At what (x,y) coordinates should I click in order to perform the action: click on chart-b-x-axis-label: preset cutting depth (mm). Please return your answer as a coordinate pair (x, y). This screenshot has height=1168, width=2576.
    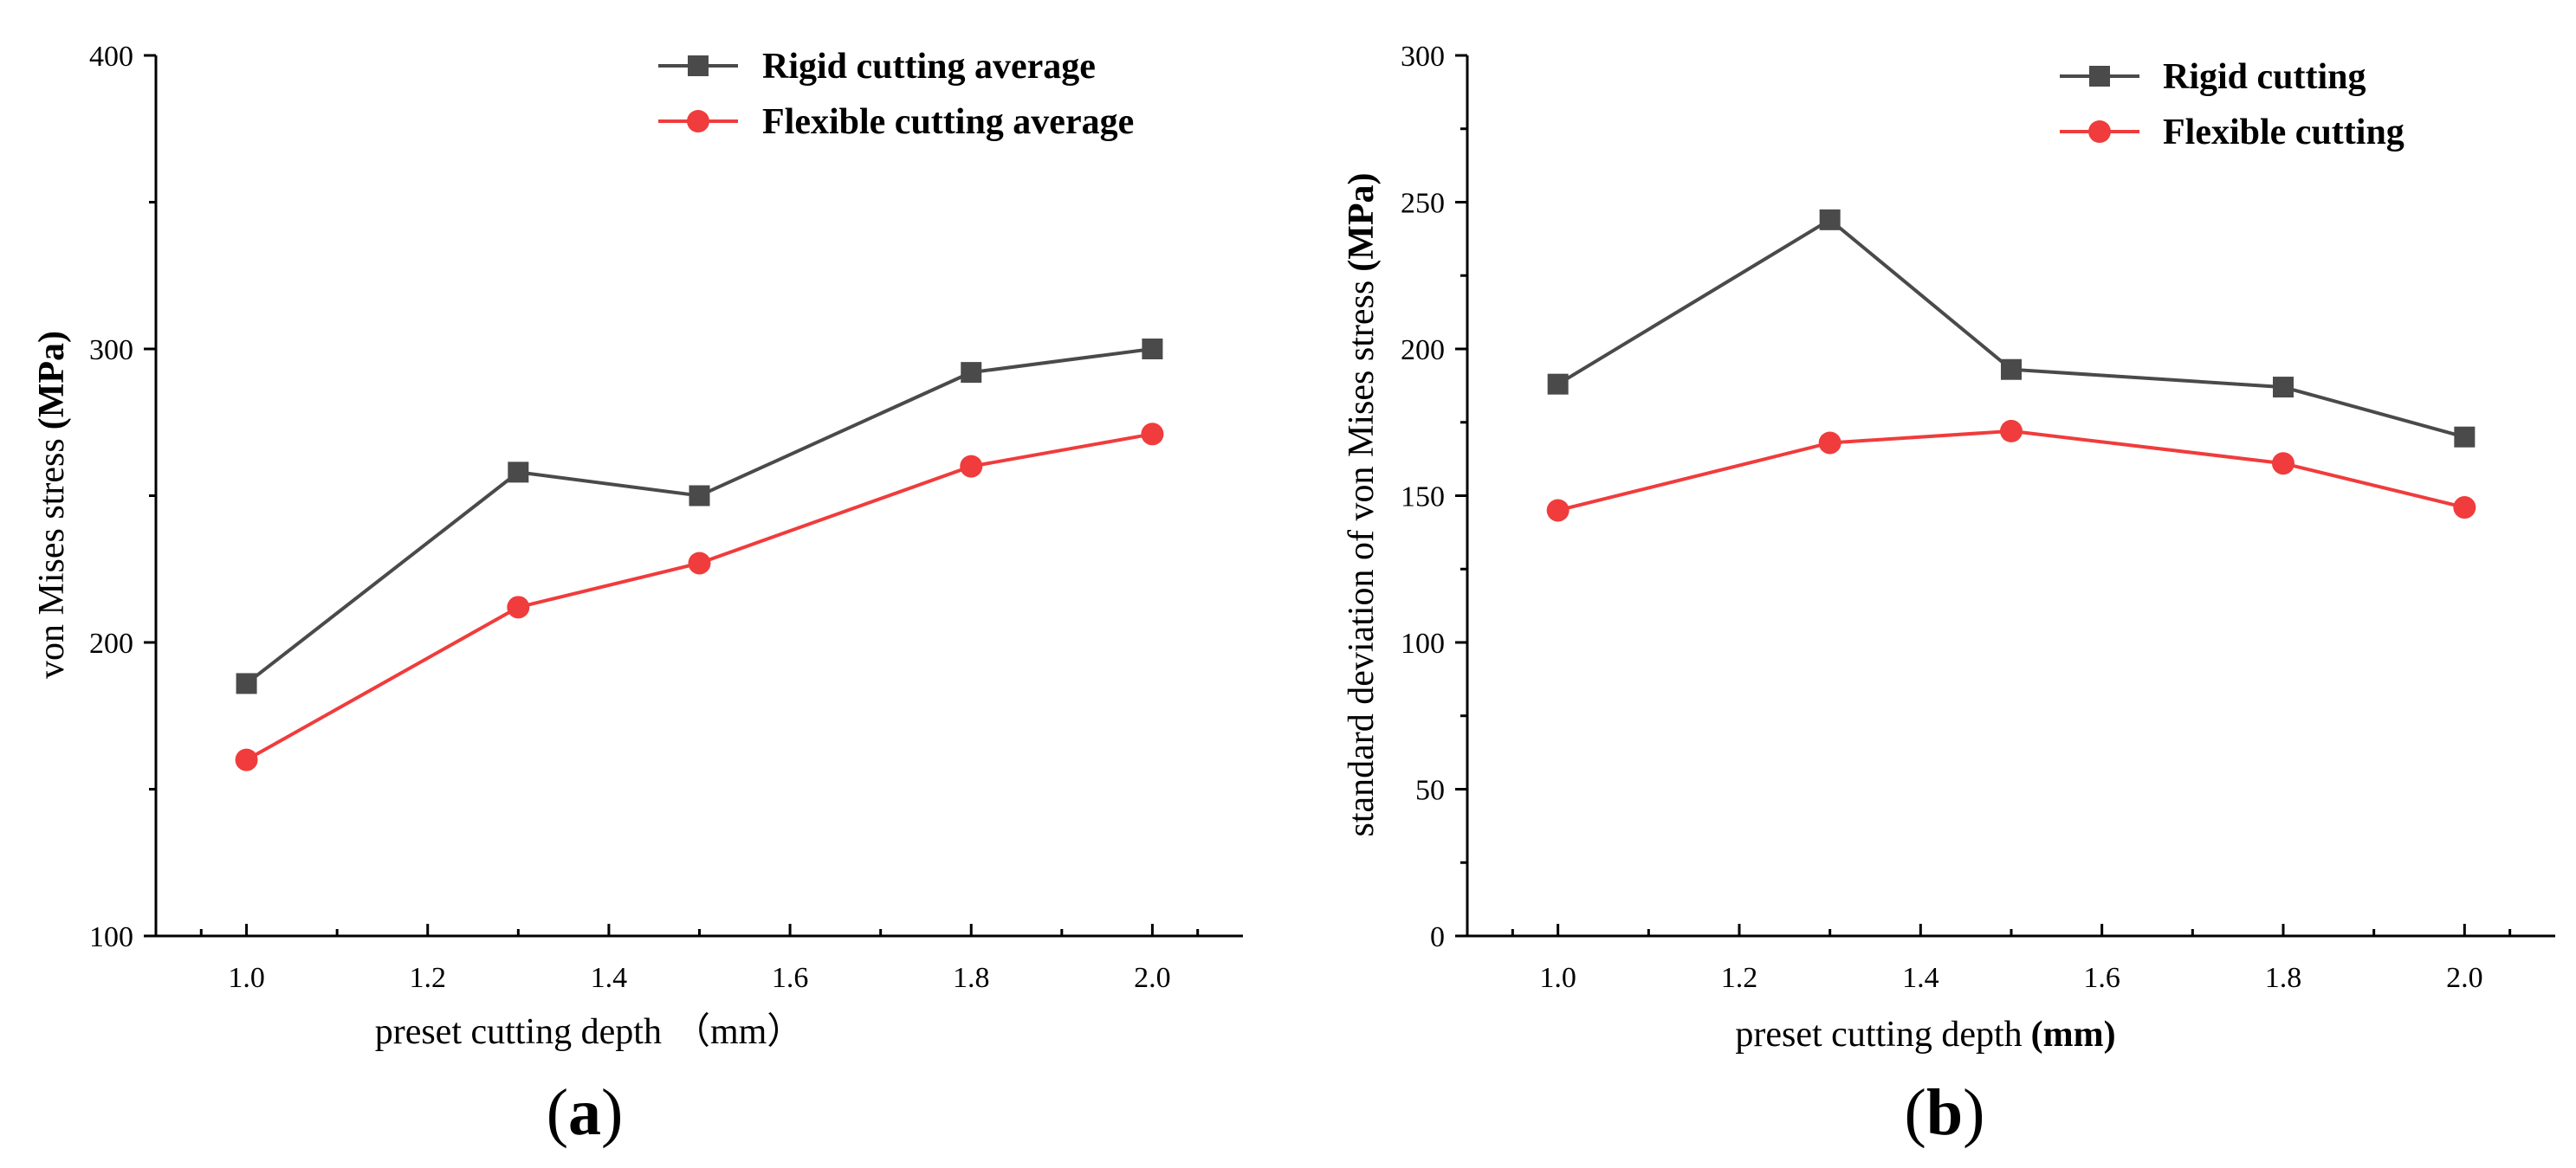
    Looking at the image, I should click on (1925, 1035).